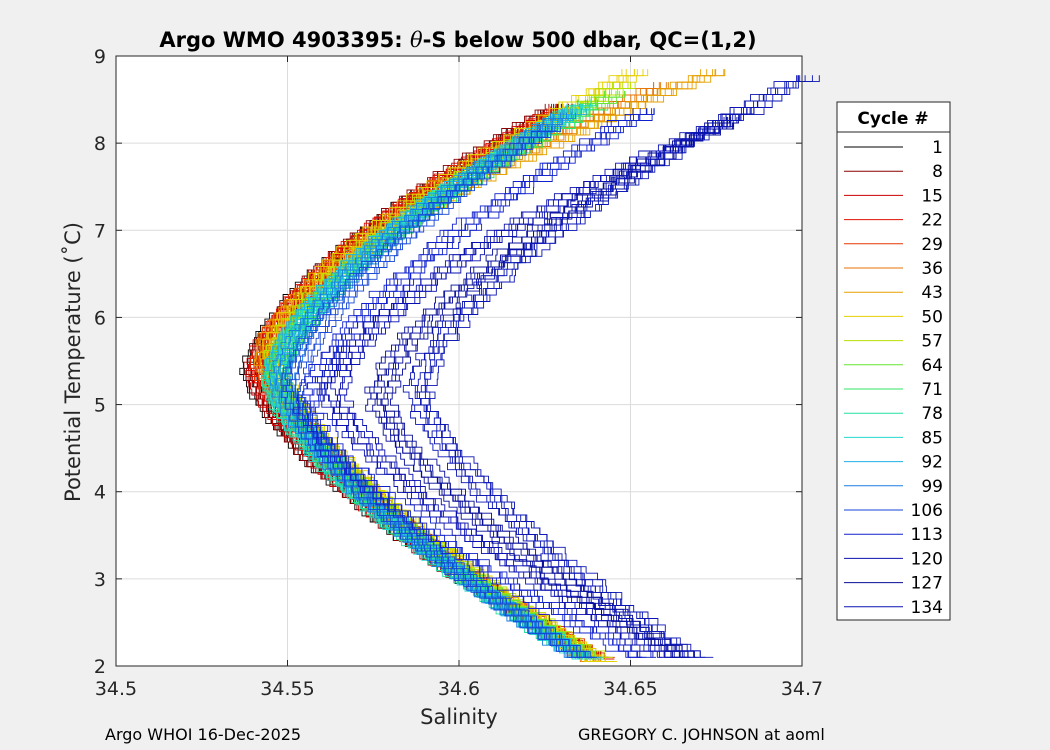 Image resolution: width=1050 pixels, height=750 pixels. I want to click on legend-label-113: 113, so click(927, 535).